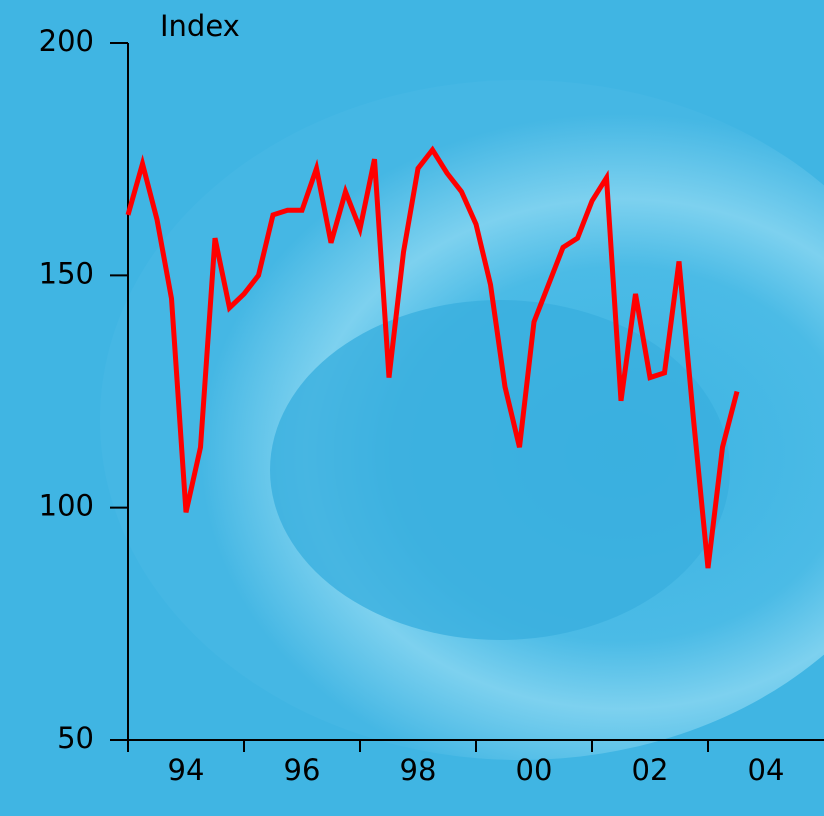 The height and width of the screenshot is (816, 824). Describe the element at coordinates (75, 738) in the screenshot. I see `y-tick-label: 50` at that location.